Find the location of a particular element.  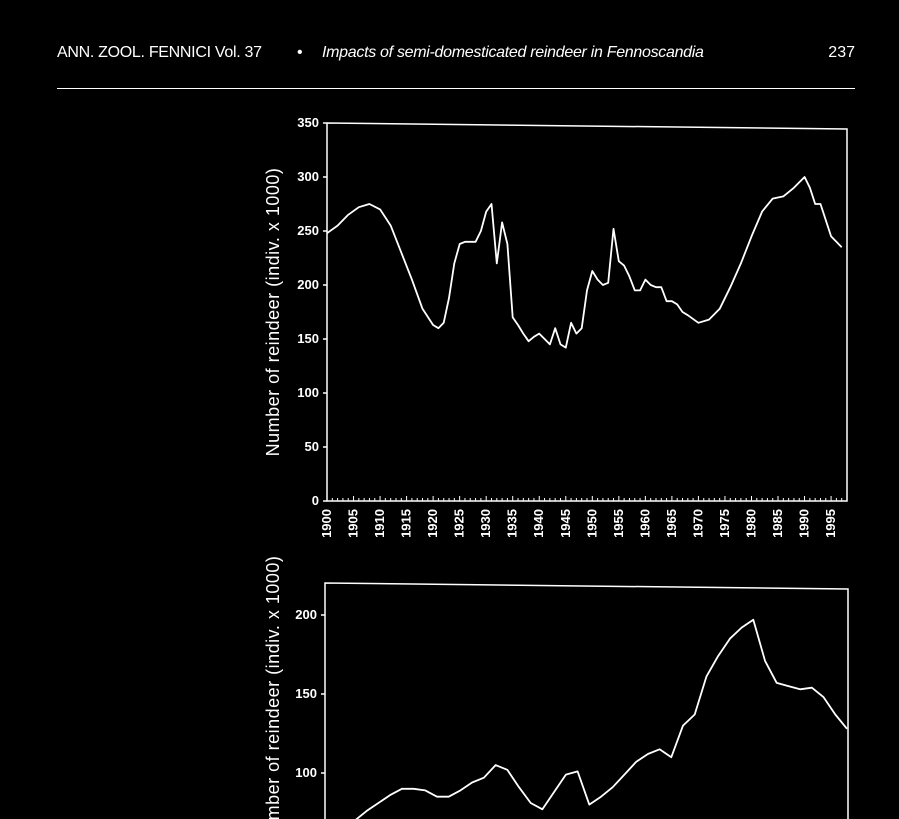

y-axis-label: Number of reindeer (indiv. x 1000) is located at coordinates (273, 312).